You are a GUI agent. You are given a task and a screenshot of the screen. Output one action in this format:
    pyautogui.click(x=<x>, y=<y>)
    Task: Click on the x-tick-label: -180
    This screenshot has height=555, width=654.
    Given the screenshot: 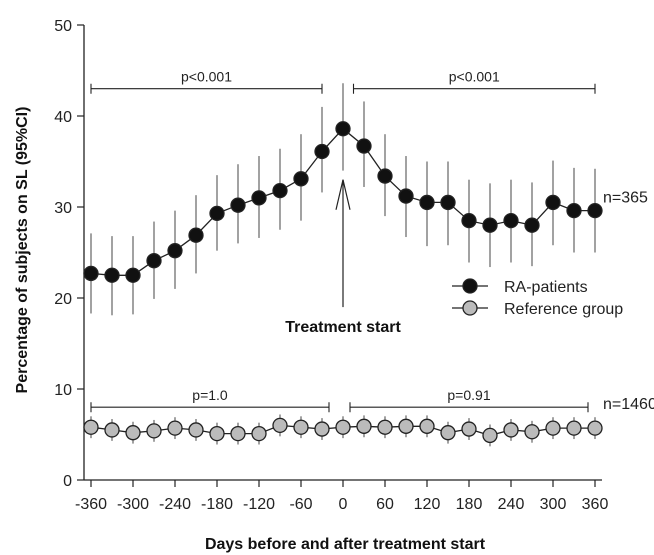 What is the action you would take?
    pyautogui.click(x=217, y=504)
    